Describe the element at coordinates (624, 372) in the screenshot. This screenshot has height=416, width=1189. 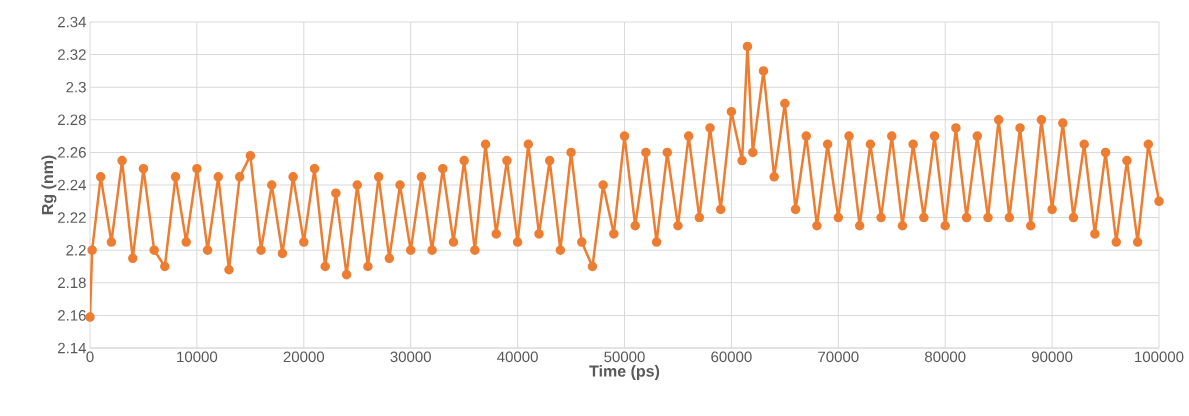
I see `x-axis-title: Time (ps)` at that location.